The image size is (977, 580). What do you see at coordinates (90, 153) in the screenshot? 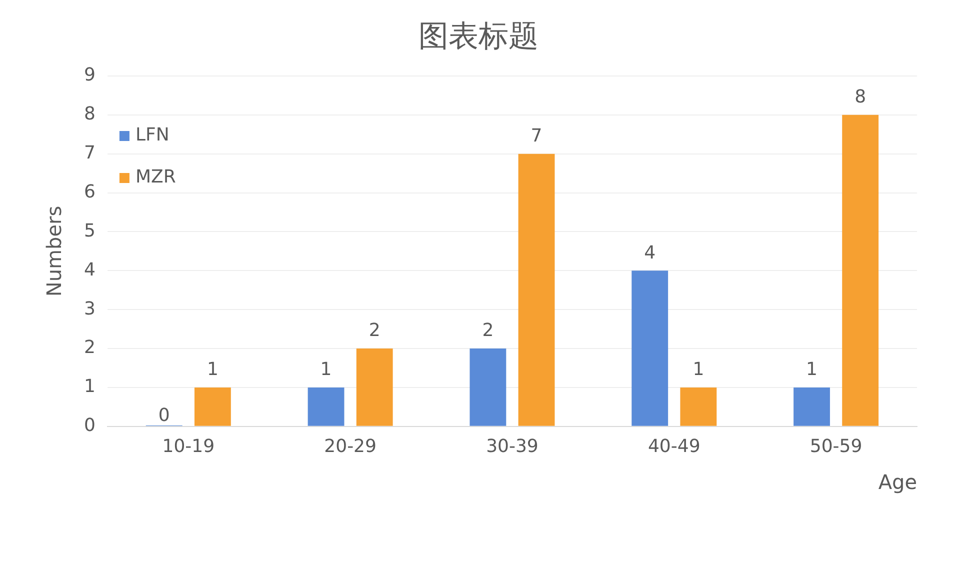
I see `y-tick-label: 7` at bounding box center [90, 153].